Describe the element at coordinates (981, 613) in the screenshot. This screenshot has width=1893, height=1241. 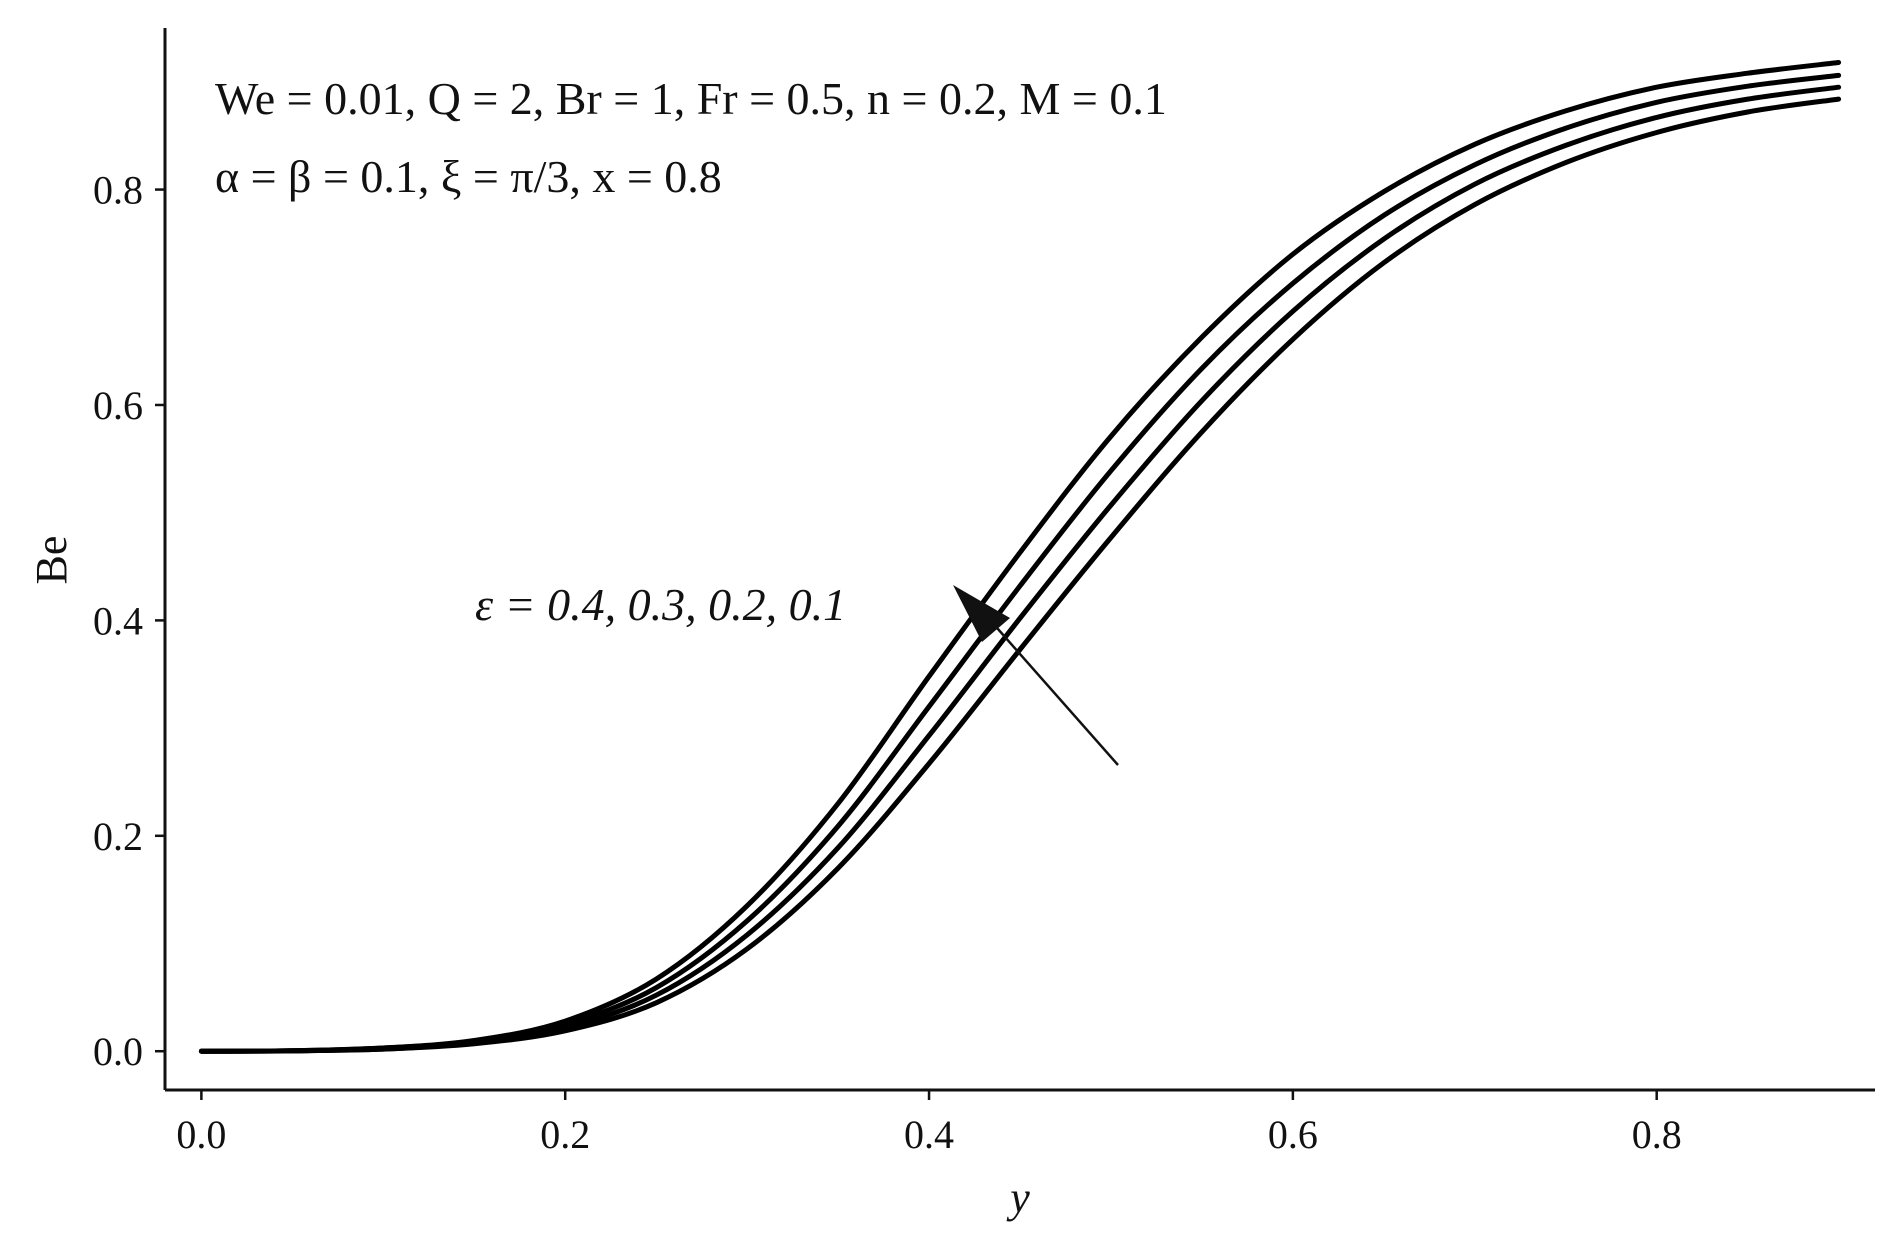
I see `epsilon-arrow-head` at that location.